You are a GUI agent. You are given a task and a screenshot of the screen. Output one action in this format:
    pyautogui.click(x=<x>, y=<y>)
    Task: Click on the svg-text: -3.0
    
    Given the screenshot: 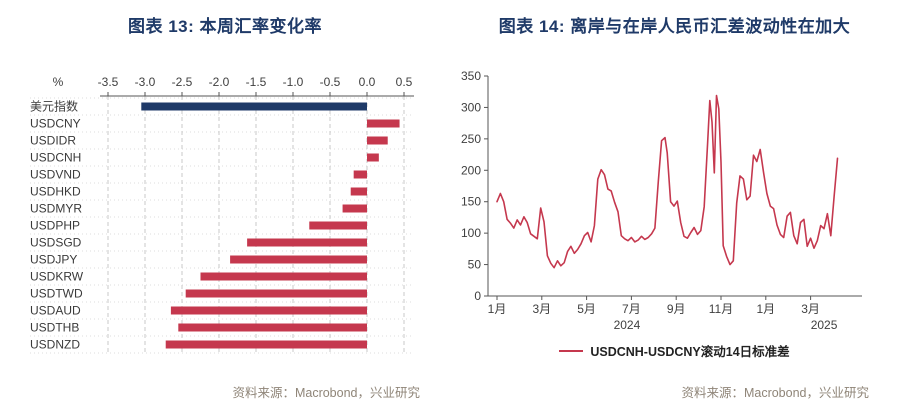 What is the action you would take?
    pyautogui.click(x=145, y=82)
    